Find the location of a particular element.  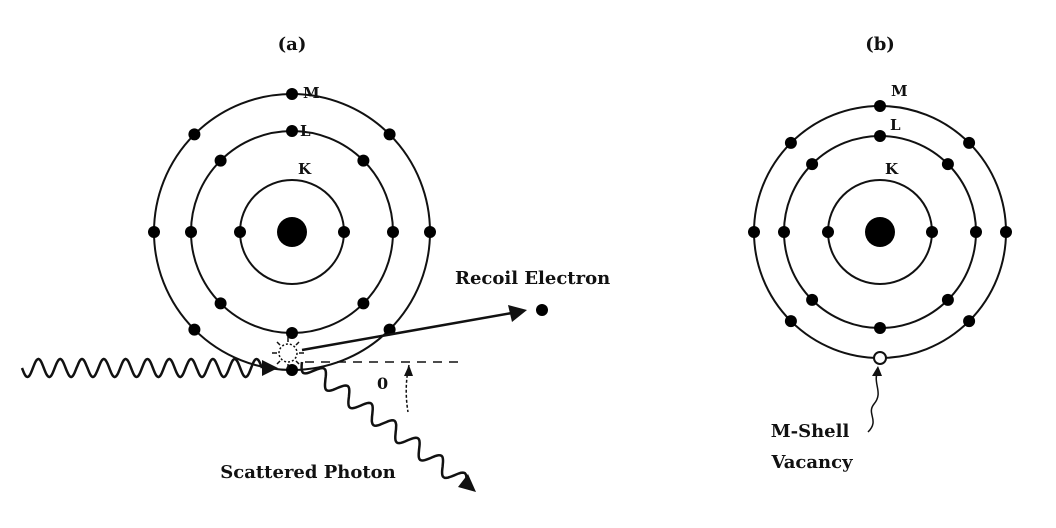

panel-b-vacancy is located at coordinates (880, 358).